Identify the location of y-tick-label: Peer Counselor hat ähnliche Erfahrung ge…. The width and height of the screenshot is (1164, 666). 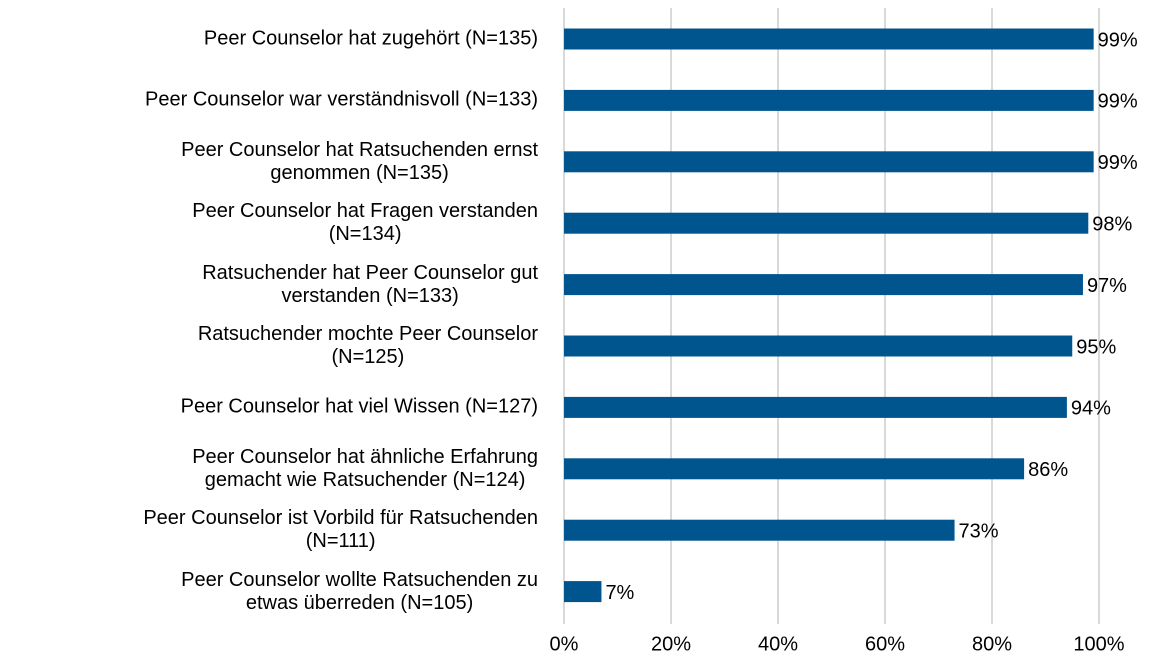
(365, 468).